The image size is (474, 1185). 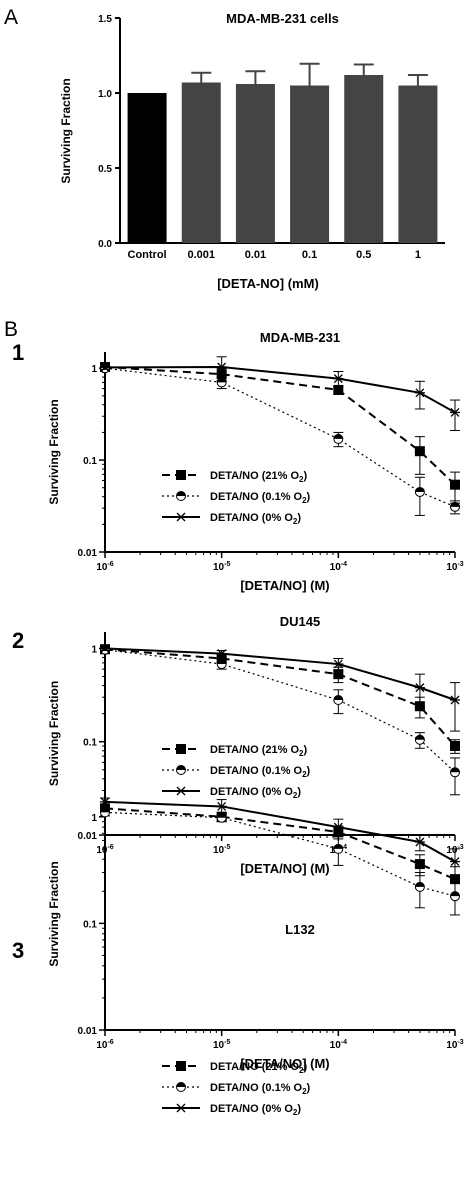 What do you see at coordinates (11, 17) in the screenshot?
I see `panel-a-label: A` at bounding box center [11, 17].